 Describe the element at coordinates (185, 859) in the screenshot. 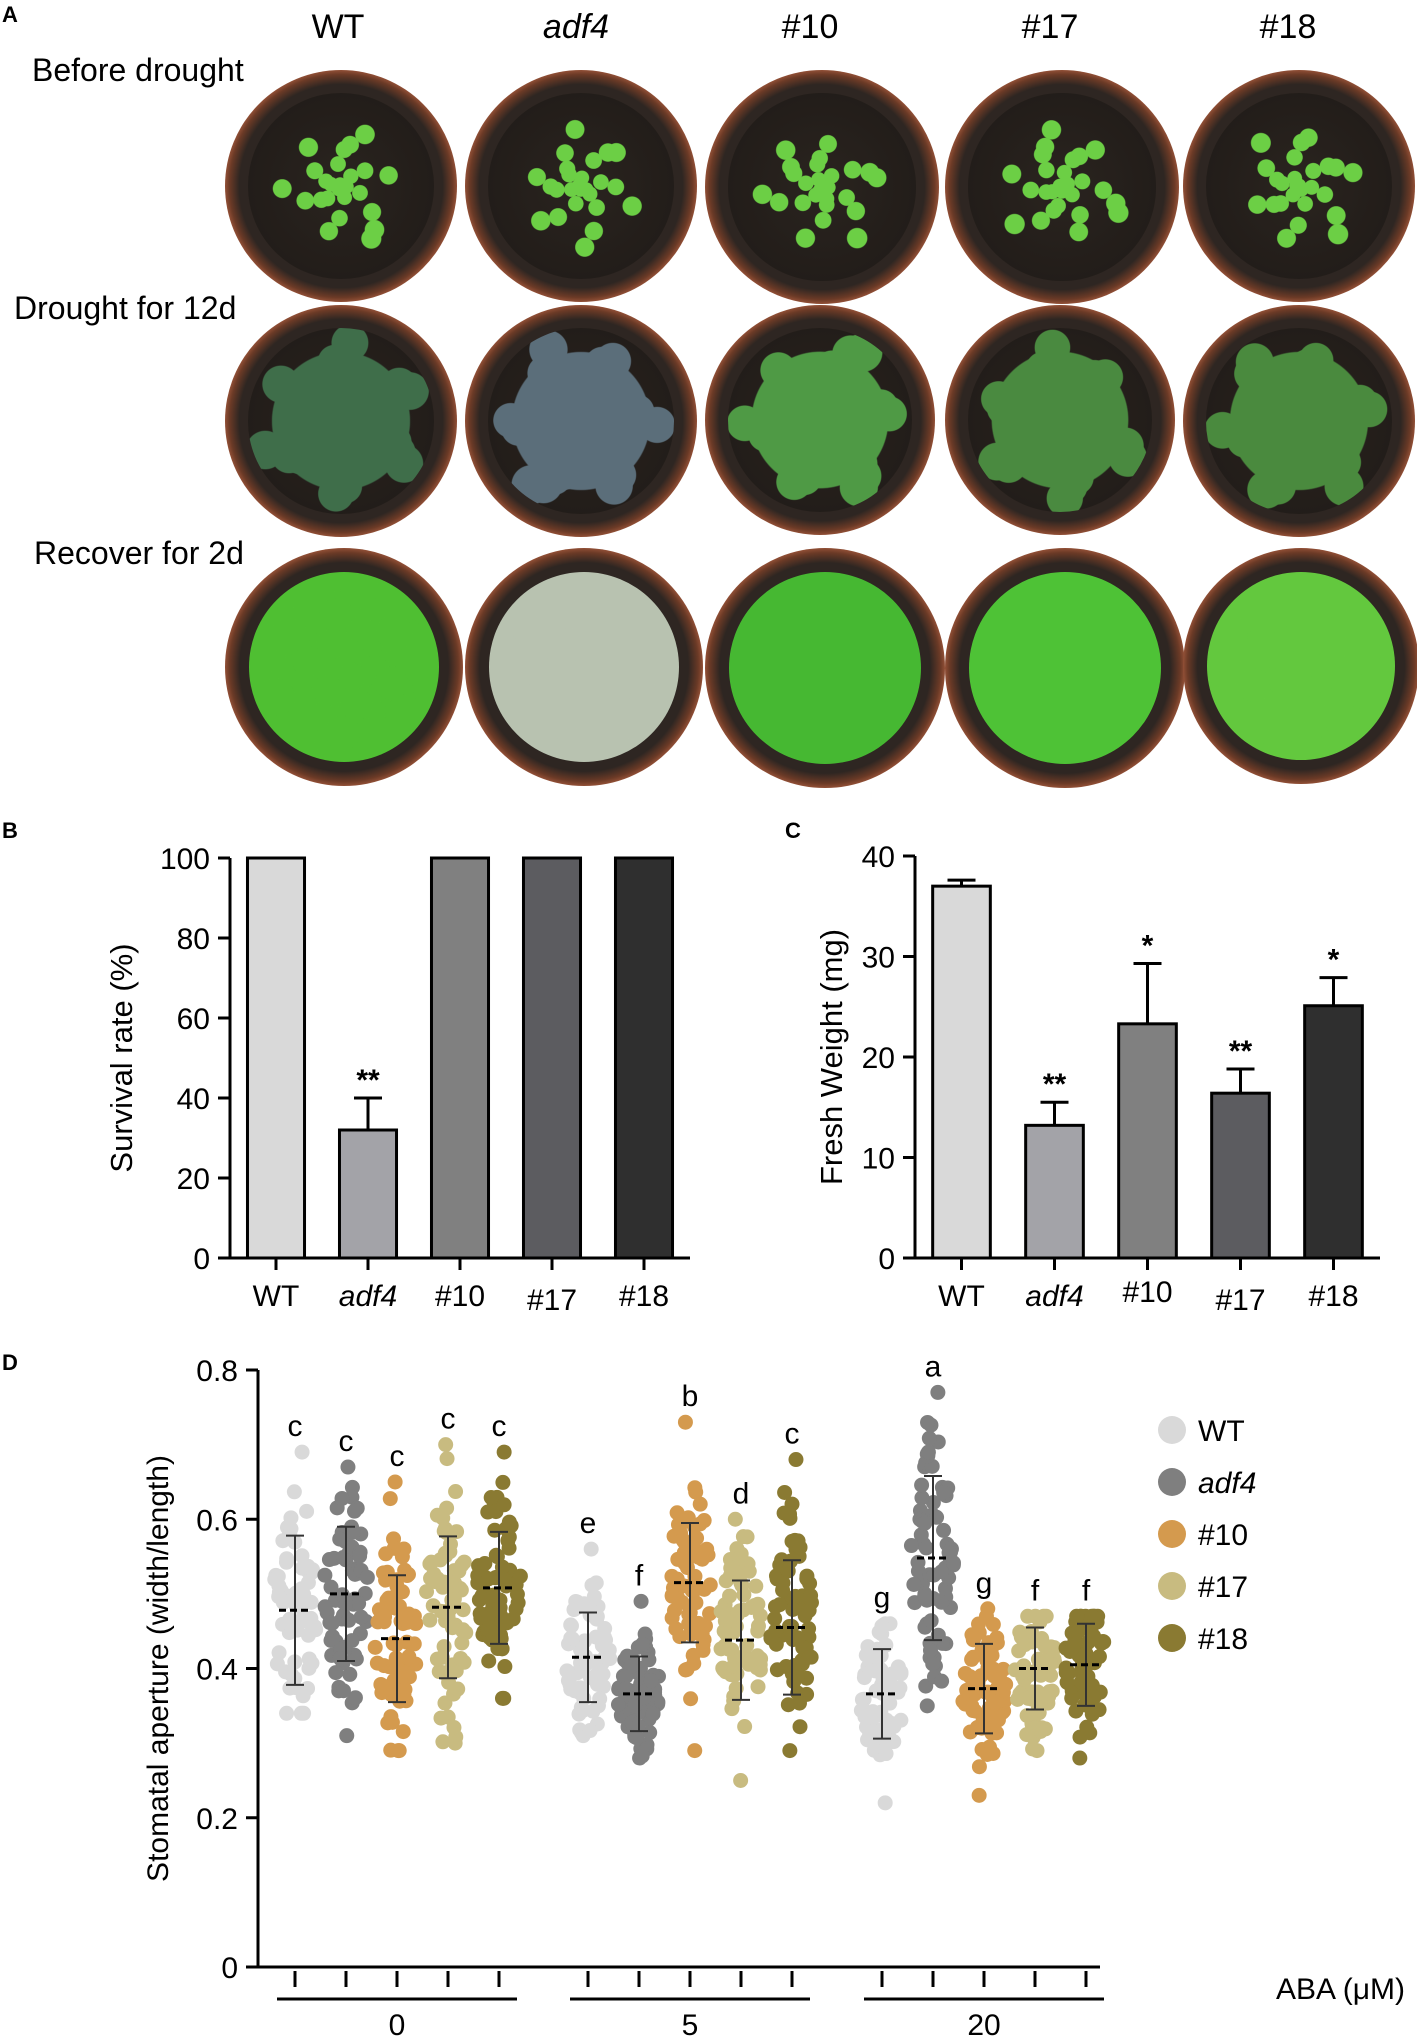

I see `y-tick-label: 100` at that location.